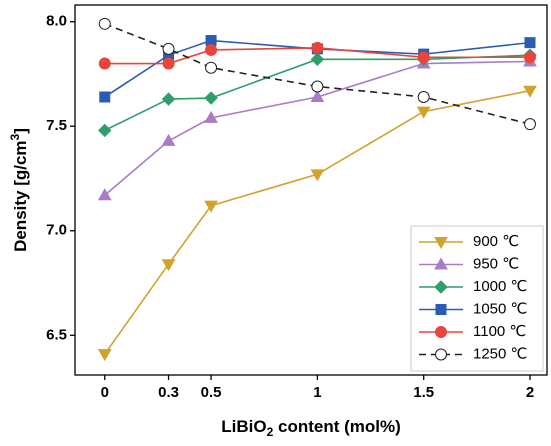 This screenshot has width=551, height=446. Describe the element at coordinates (105, 392) in the screenshot. I see `x-tick-label: 0` at that location.